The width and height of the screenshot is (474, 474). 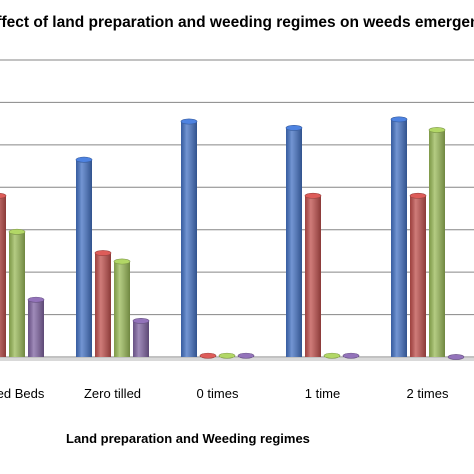 What do you see at coordinates (189, 238) in the screenshot?
I see `bar-0-times-s1` at bounding box center [189, 238].